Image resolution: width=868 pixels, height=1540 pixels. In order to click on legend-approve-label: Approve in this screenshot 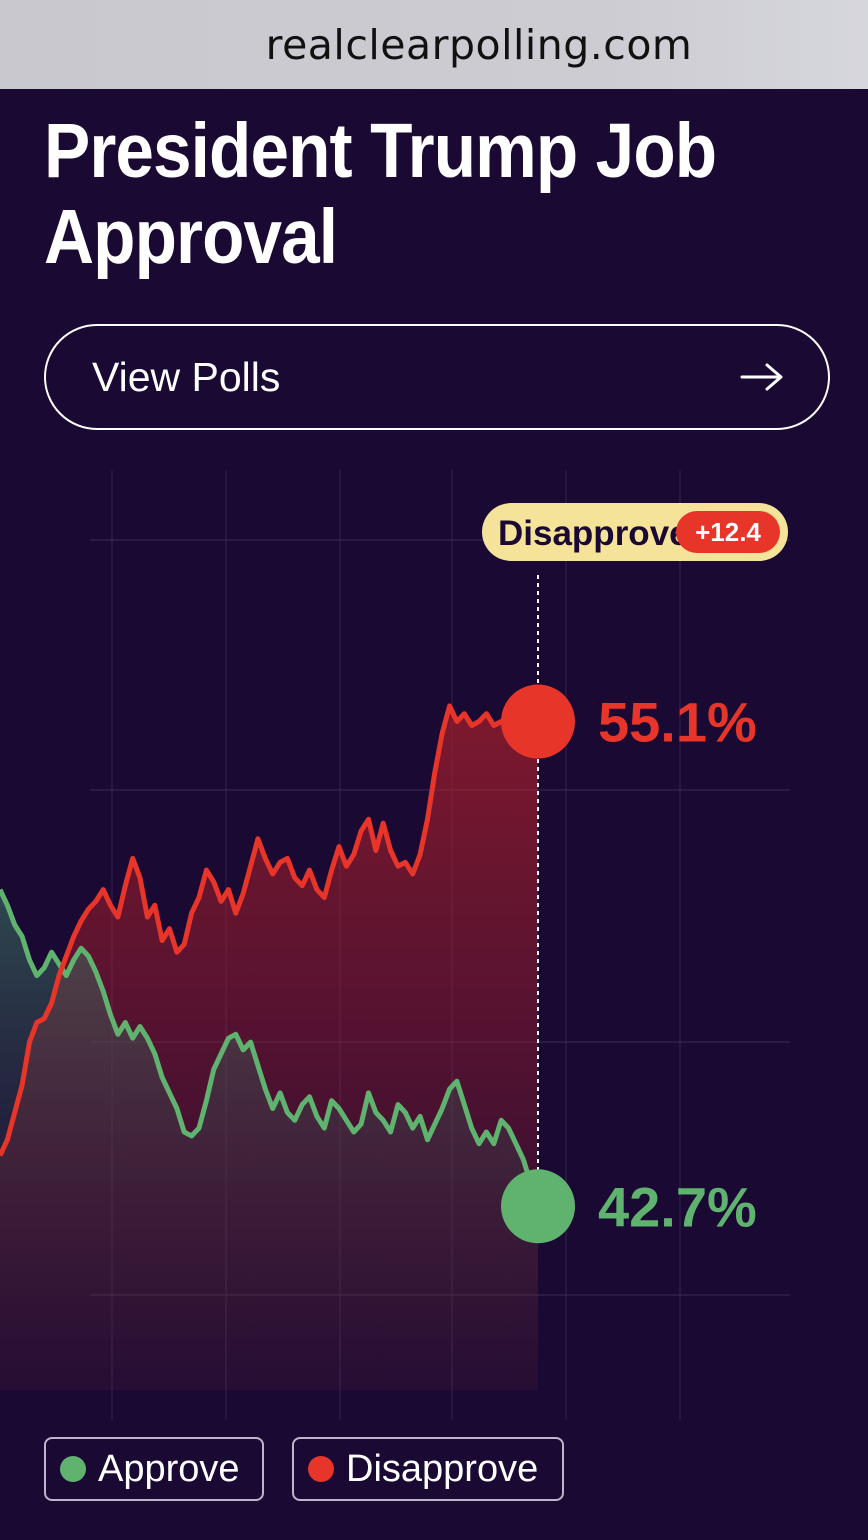, I will do `click(169, 1468)`.